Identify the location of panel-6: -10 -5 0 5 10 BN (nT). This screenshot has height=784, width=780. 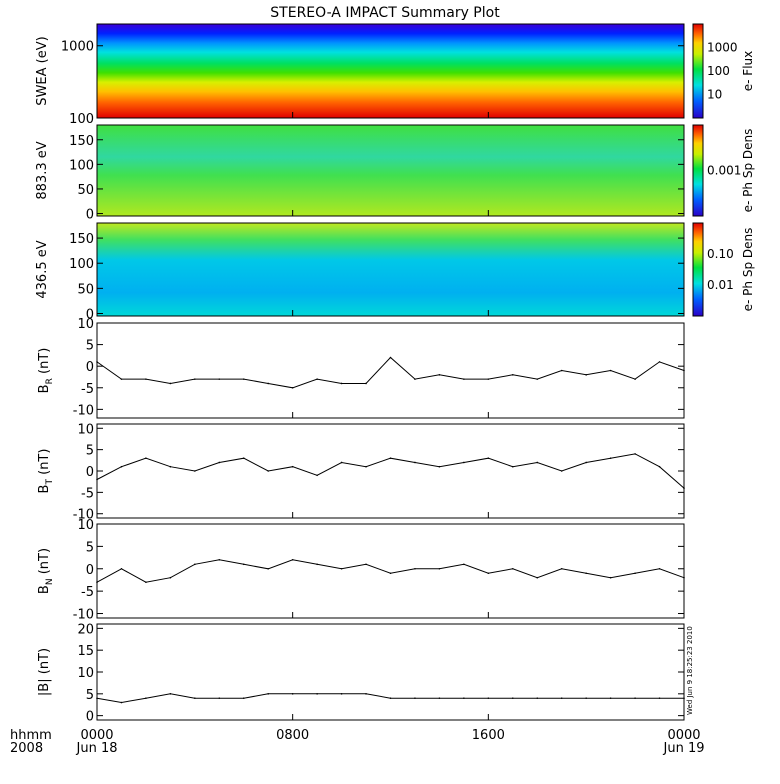
(361, 570).